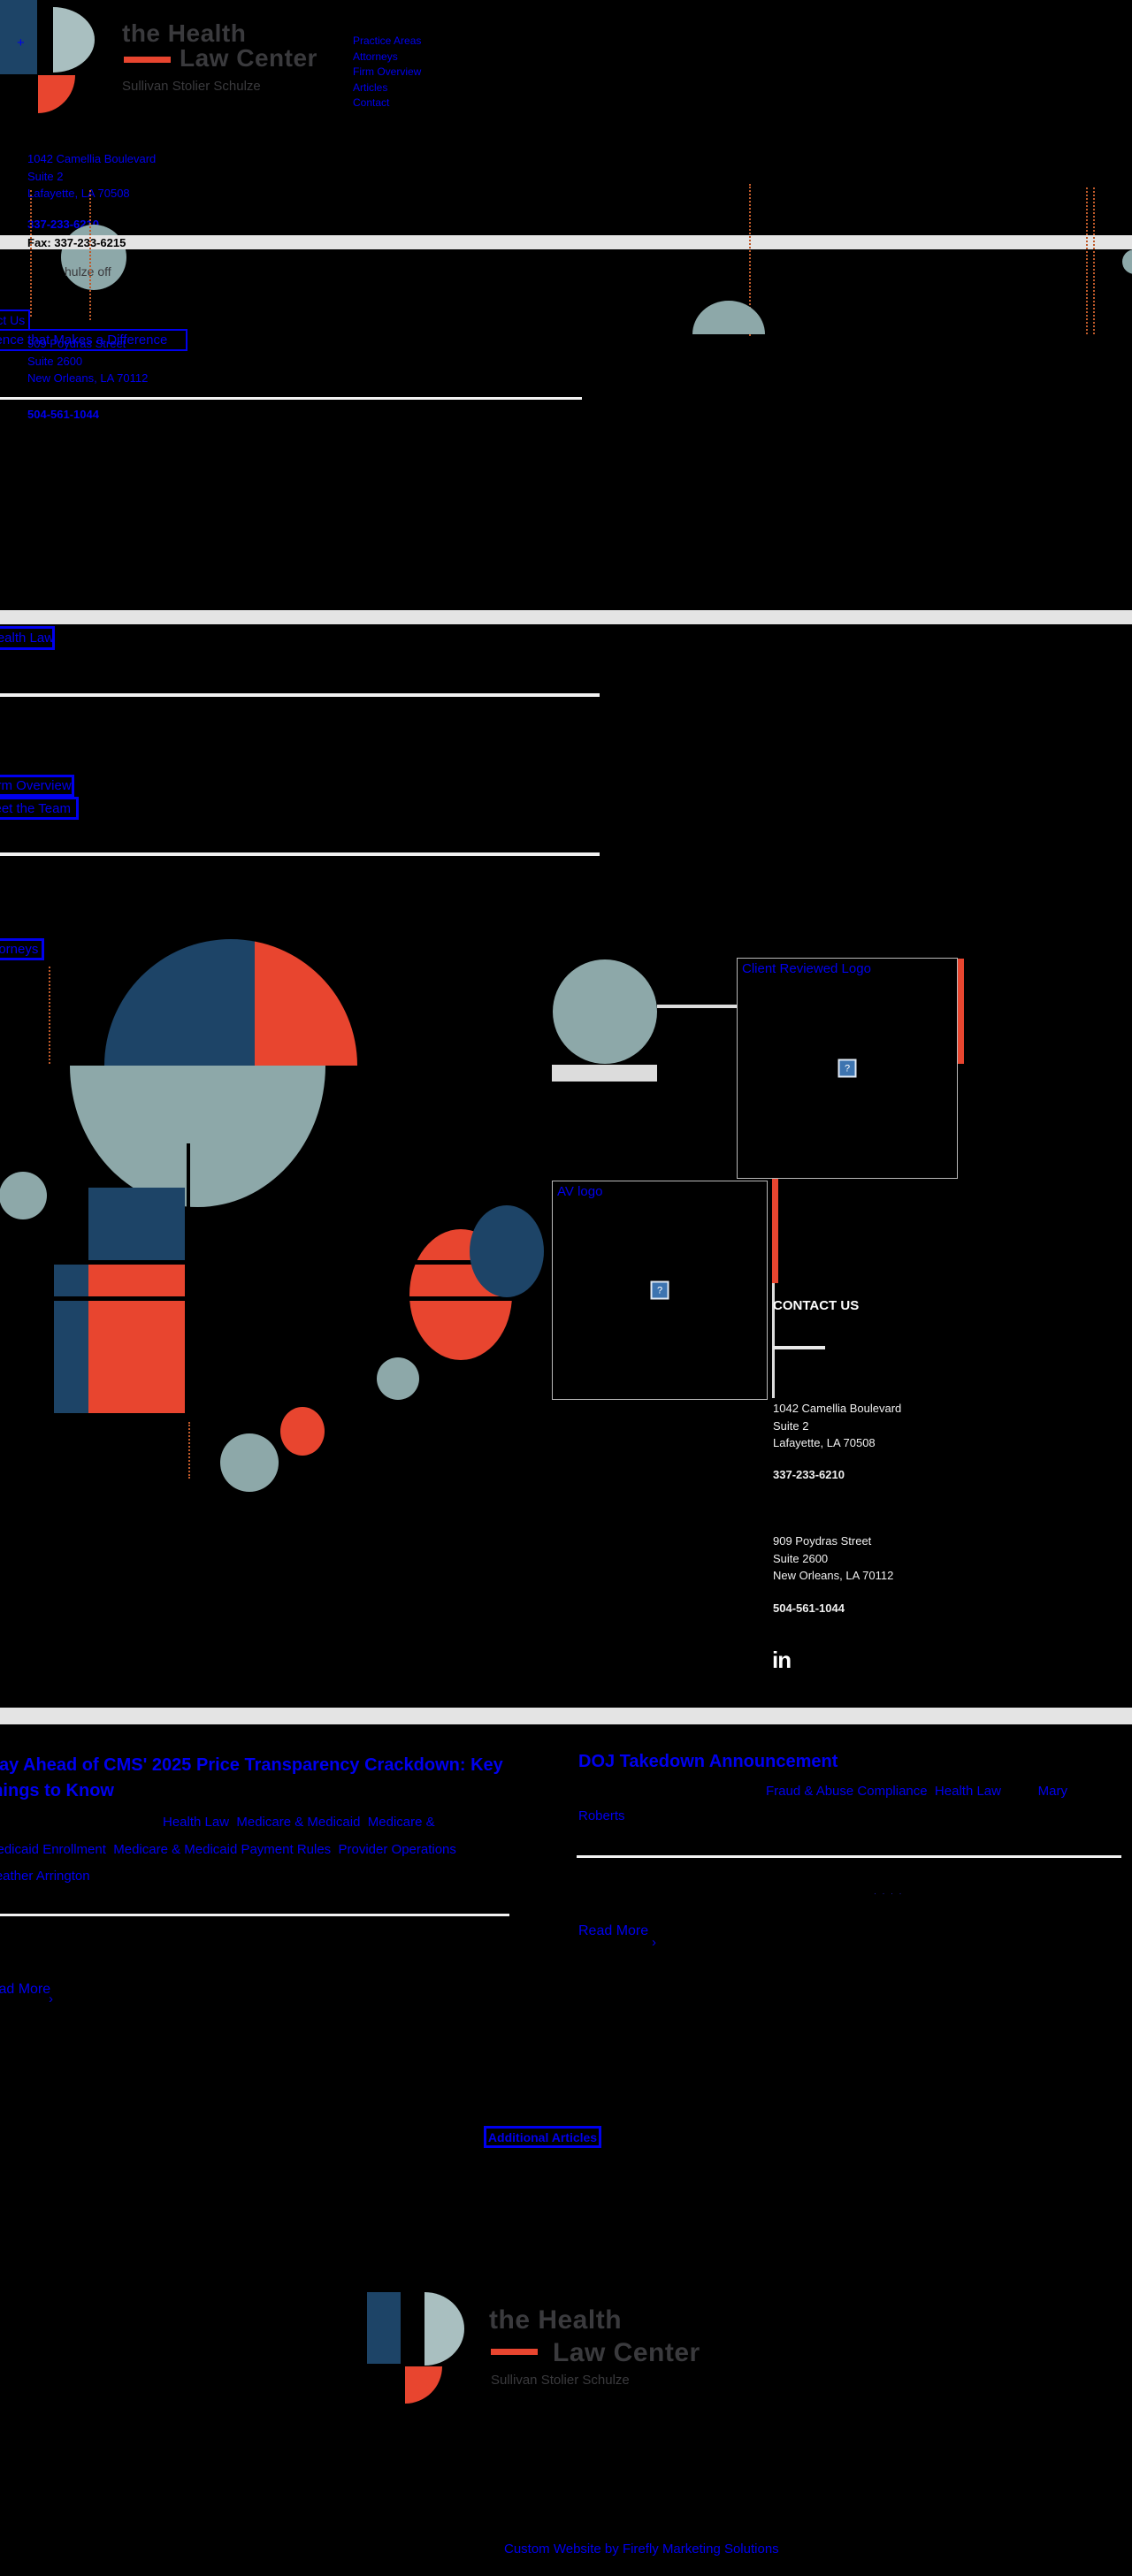 This screenshot has width=1132, height=2576. What do you see at coordinates (21, 43) in the screenshot?
I see `plus-link: +` at bounding box center [21, 43].